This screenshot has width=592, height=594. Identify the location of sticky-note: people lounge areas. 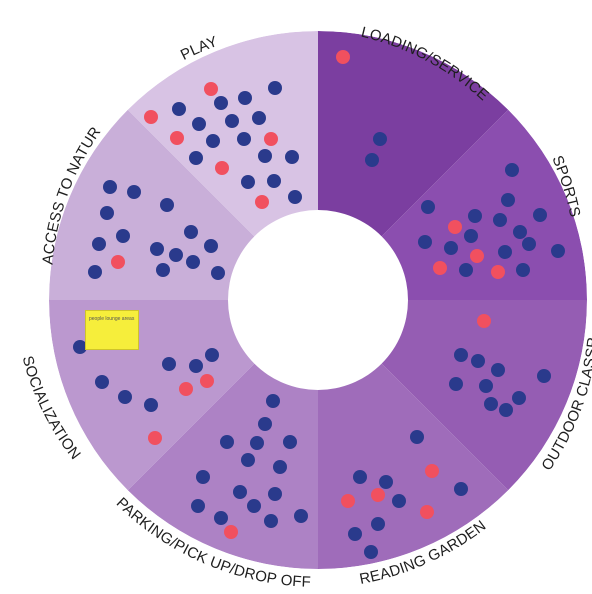
(112, 330).